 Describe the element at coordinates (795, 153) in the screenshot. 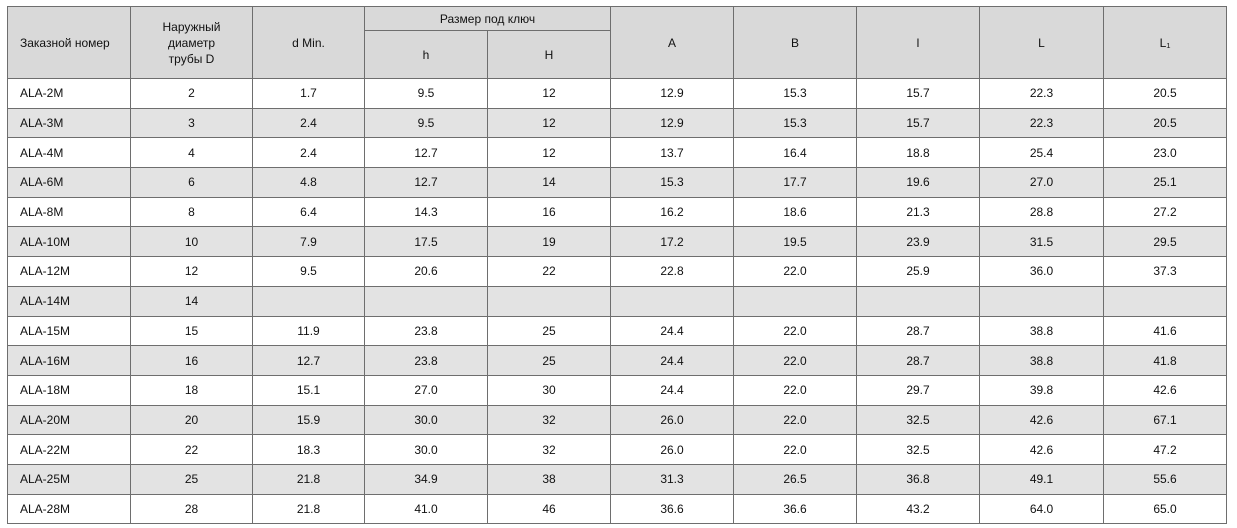

I see `table-cell: 16.4` at that location.